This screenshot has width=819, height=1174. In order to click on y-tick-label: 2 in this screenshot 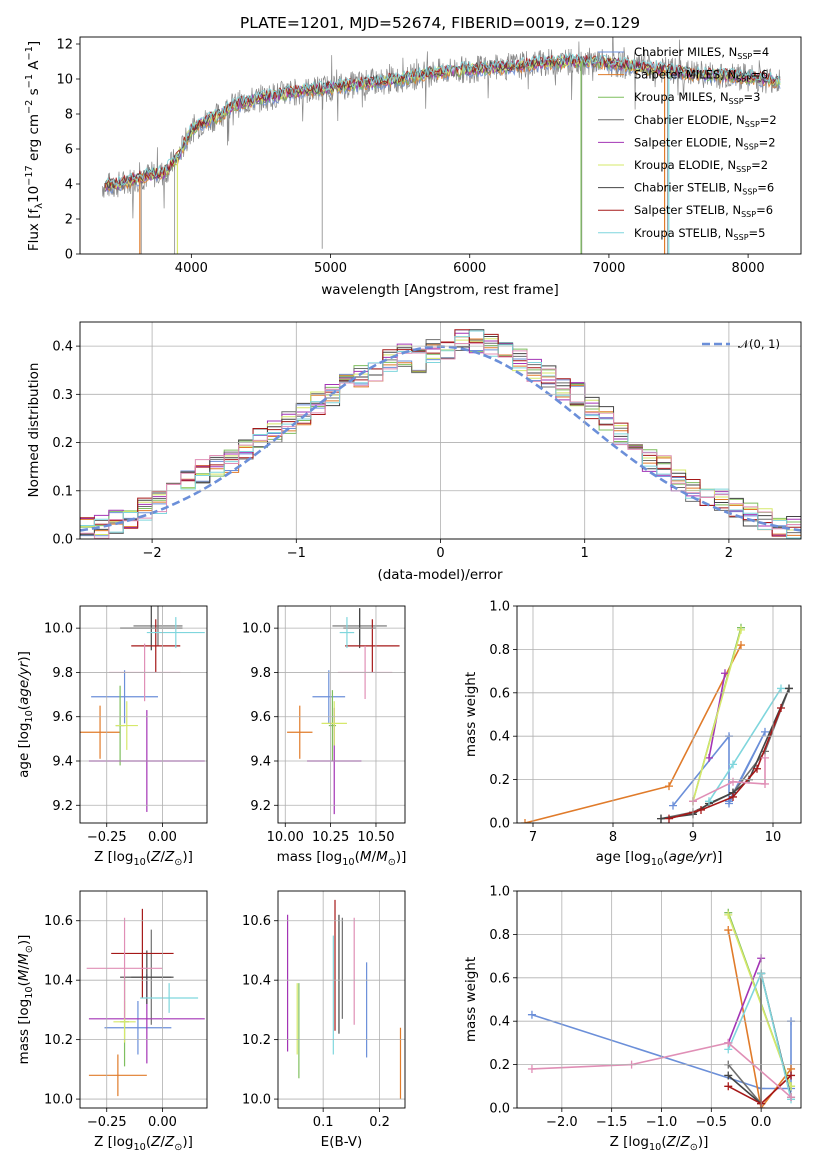, I will do `click(69, 220)`.